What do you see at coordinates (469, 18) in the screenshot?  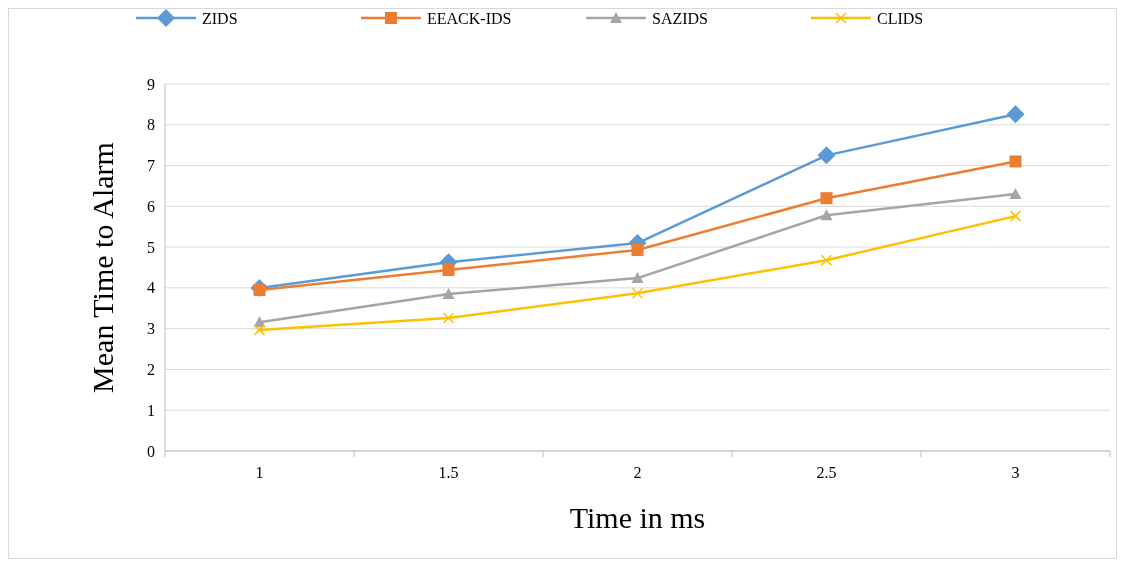 I see `legend-label: EEACK-IDS` at bounding box center [469, 18].